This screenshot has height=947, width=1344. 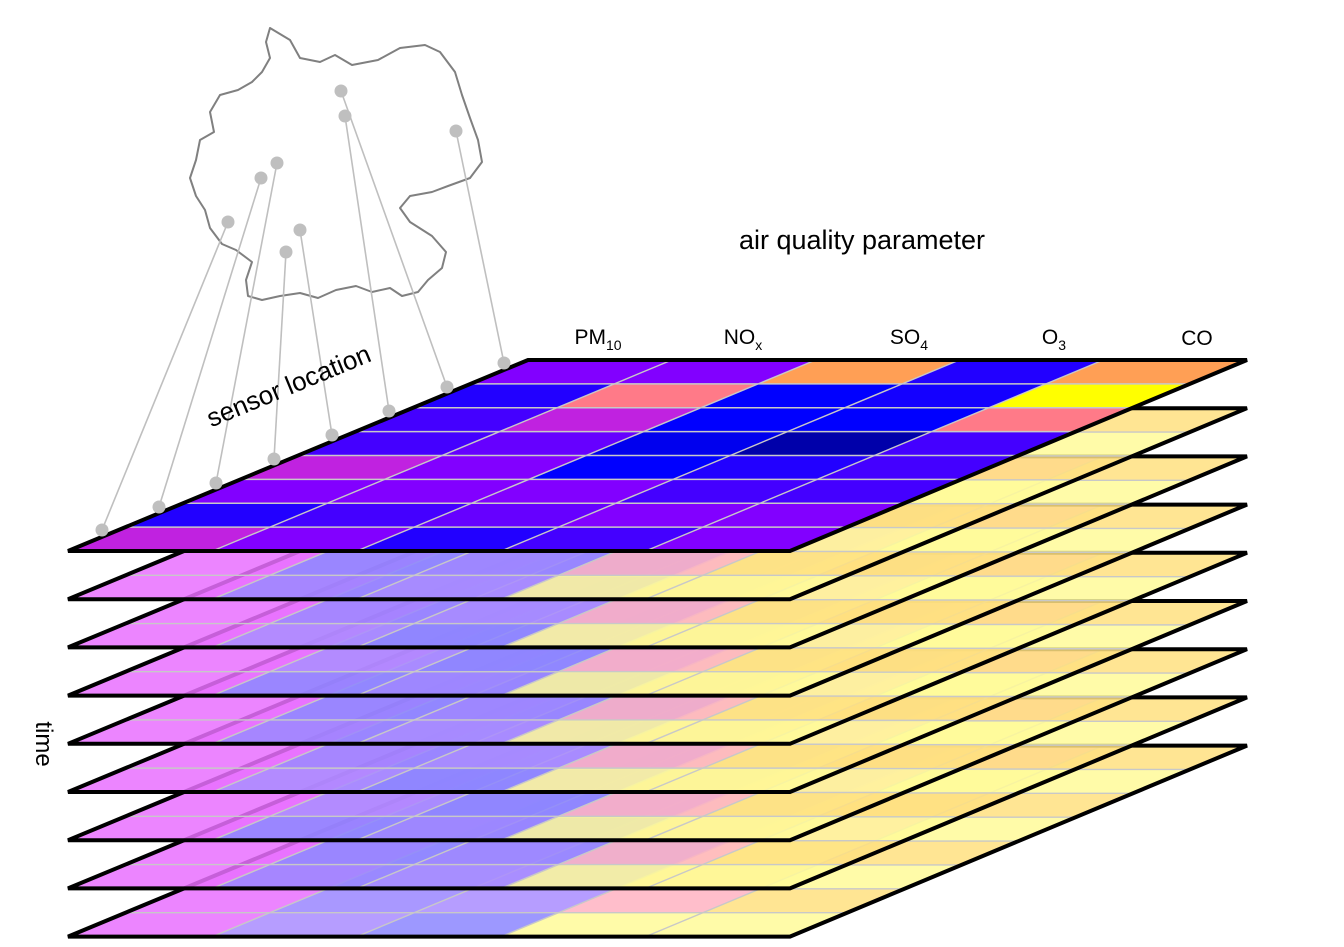 I want to click on germany-map, so click(x=336, y=164).